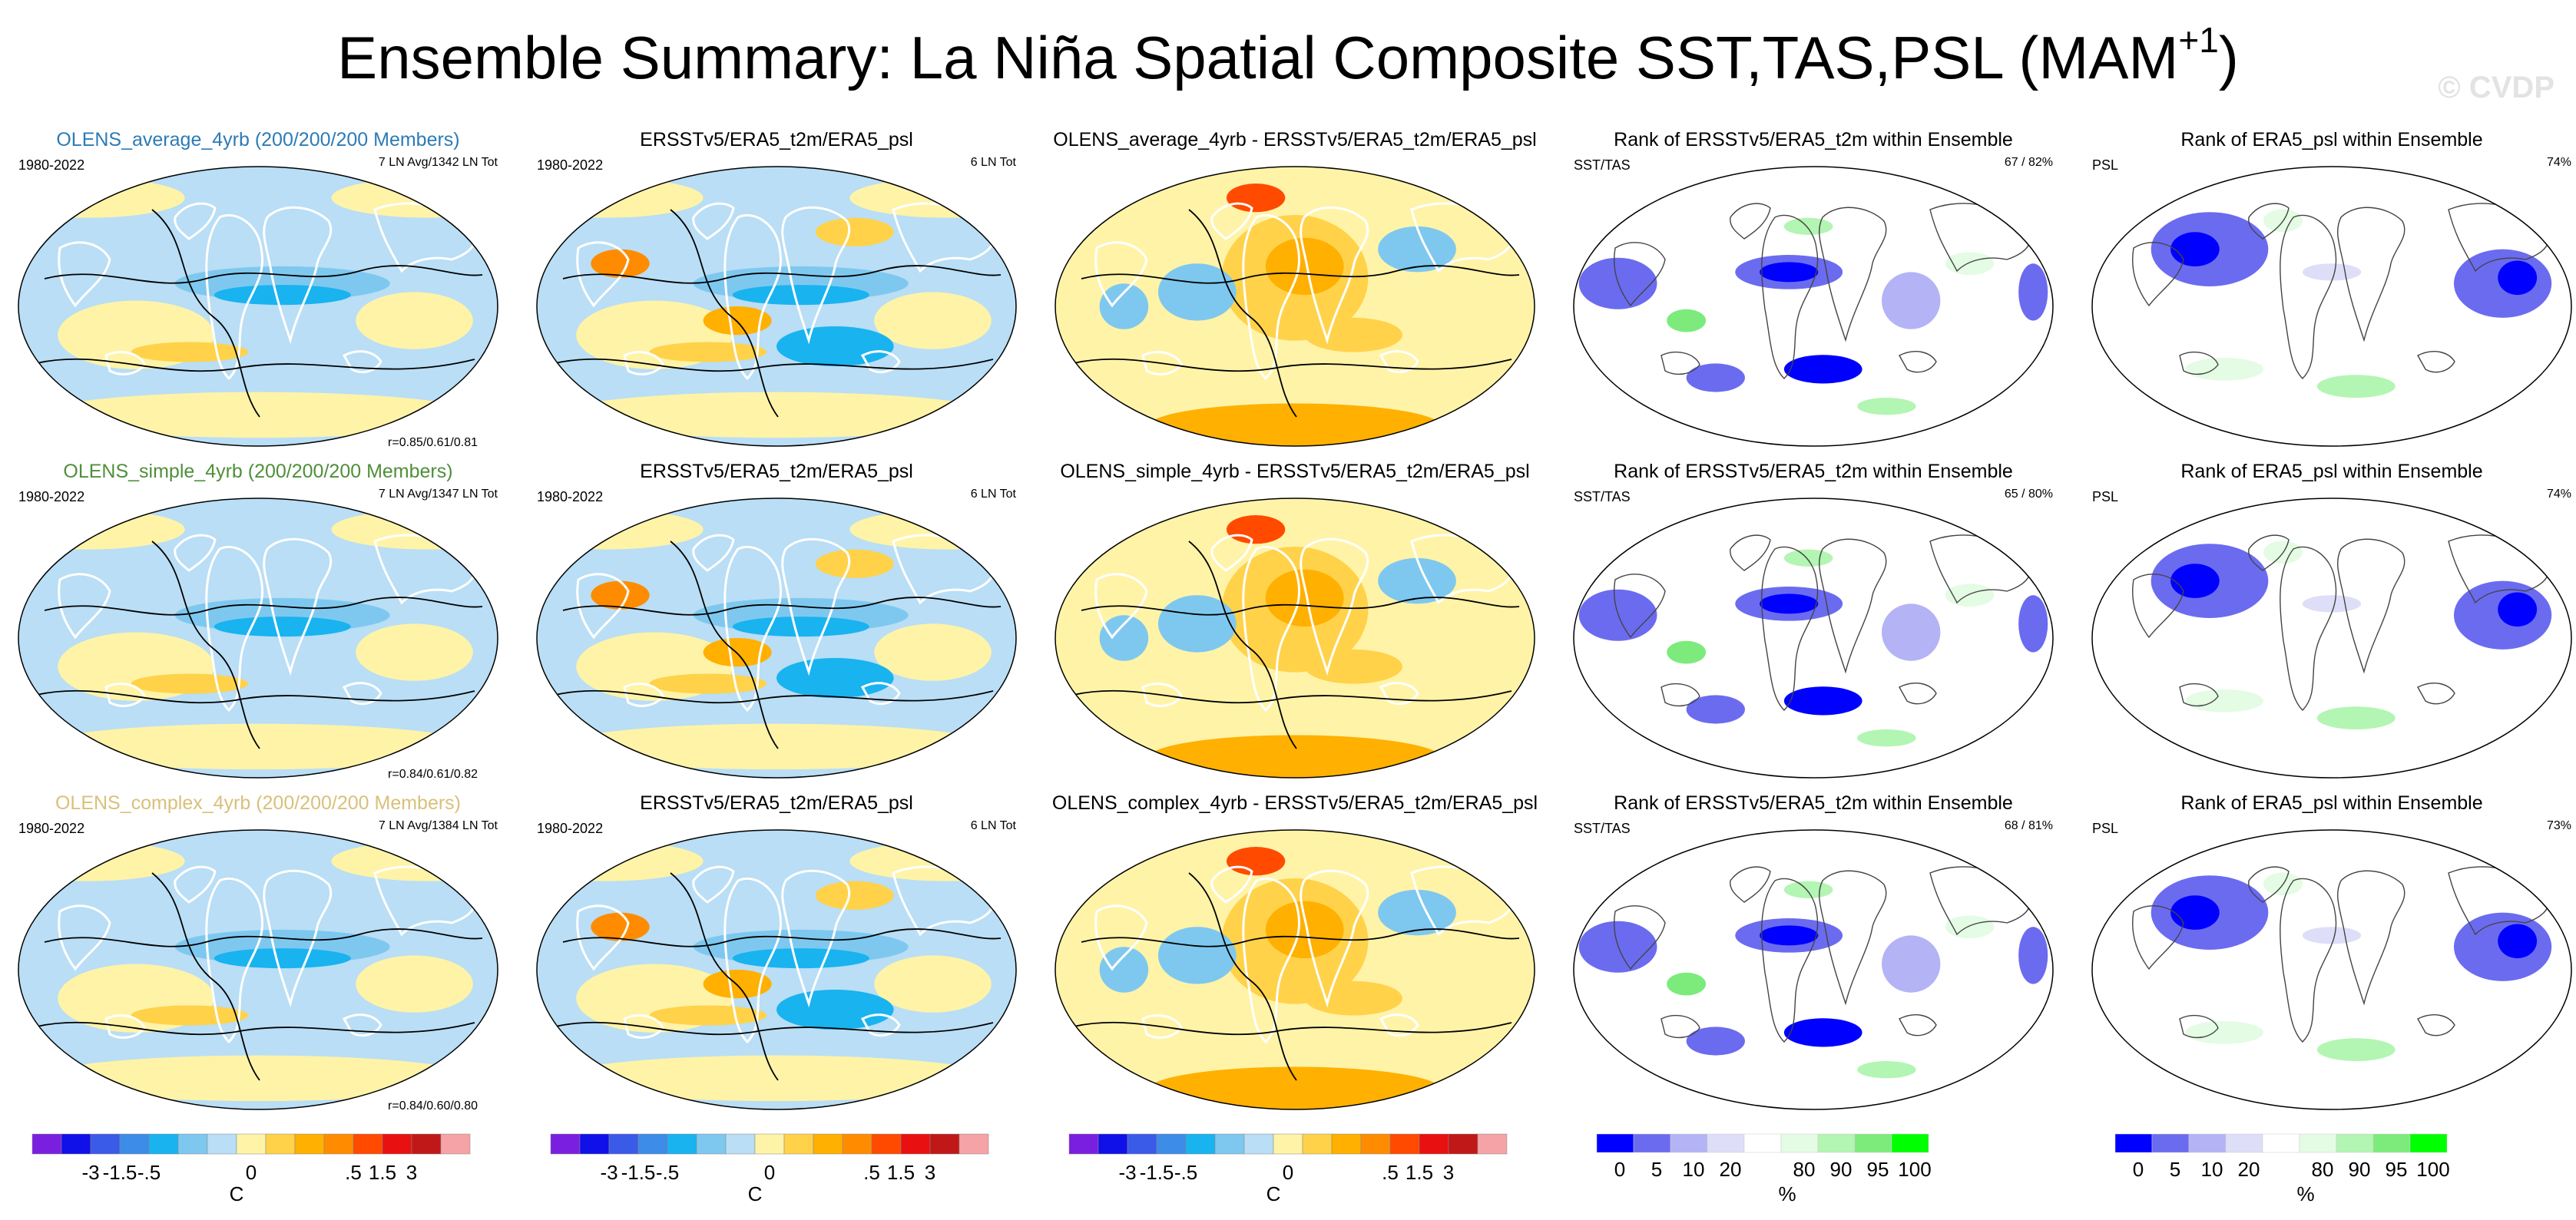  What do you see at coordinates (2323, 1169) in the screenshot?
I see `colorbar-tick-label: 80` at bounding box center [2323, 1169].